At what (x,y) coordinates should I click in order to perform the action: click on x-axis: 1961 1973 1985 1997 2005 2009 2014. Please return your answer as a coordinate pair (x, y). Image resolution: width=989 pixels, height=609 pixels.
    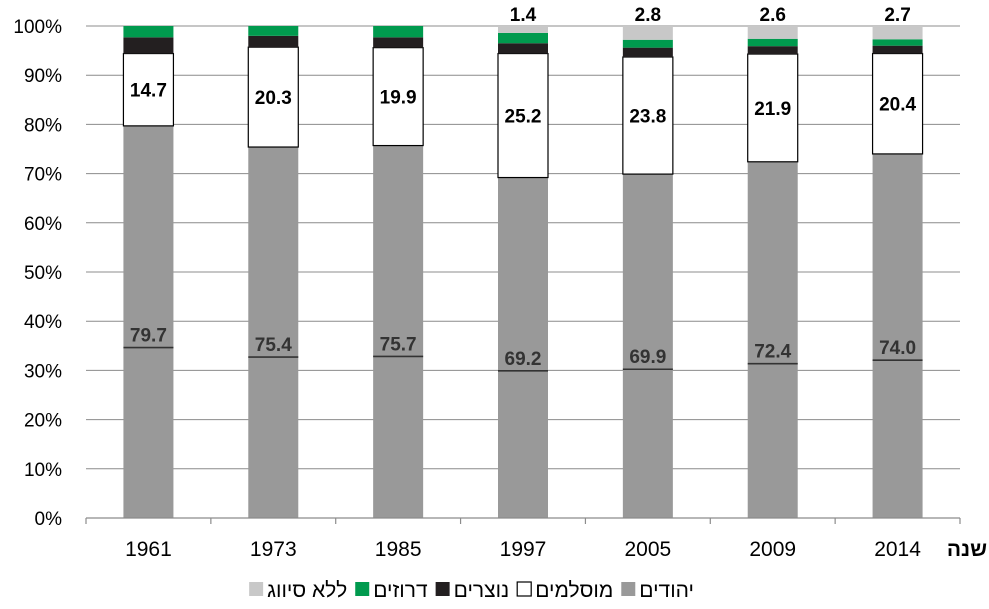
    Looking at the image, I should click on (523, 539).